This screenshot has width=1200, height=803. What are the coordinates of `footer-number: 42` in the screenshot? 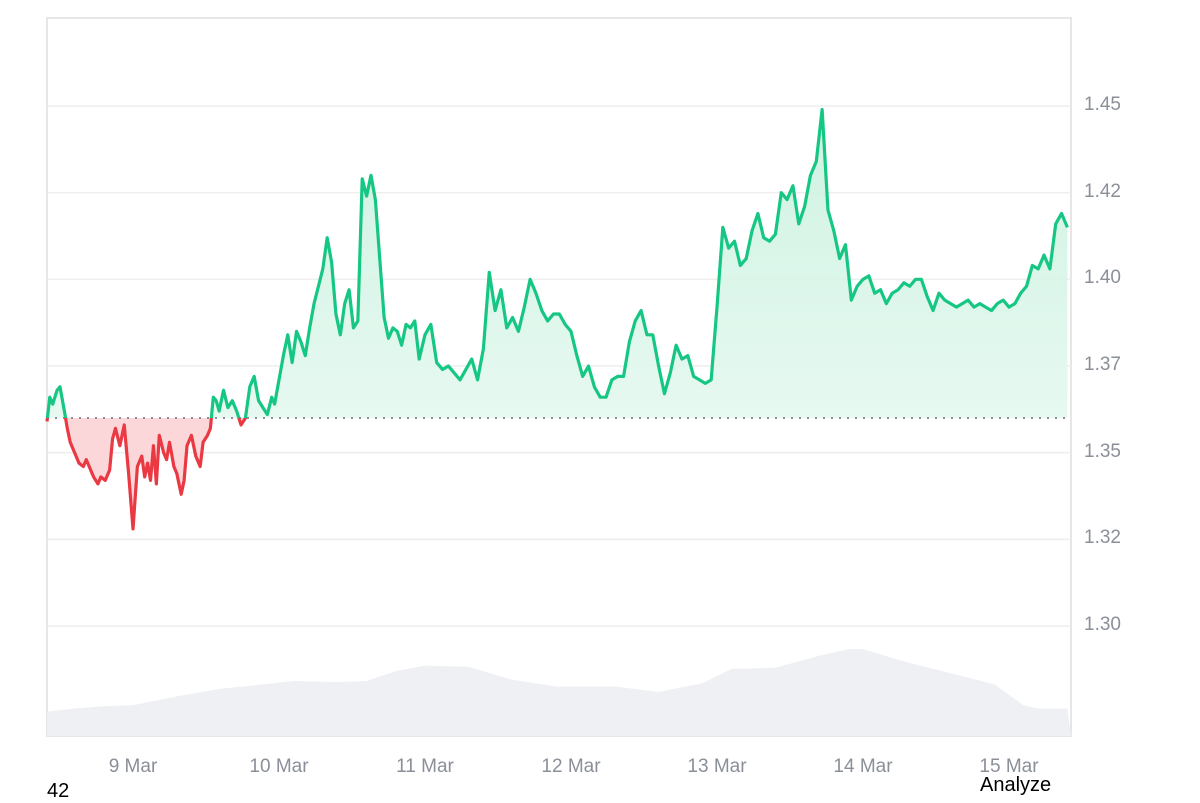 It's located at (58, 791).